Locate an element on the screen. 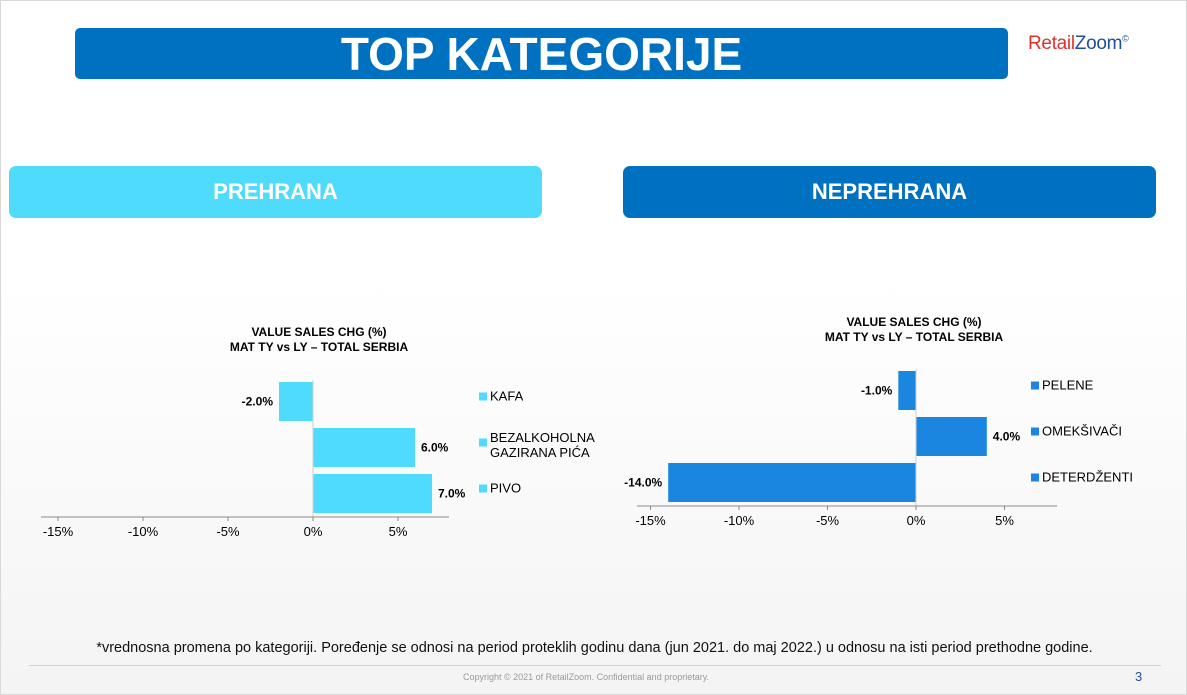  page-number: 3 is located at coordinates (1139, 676).